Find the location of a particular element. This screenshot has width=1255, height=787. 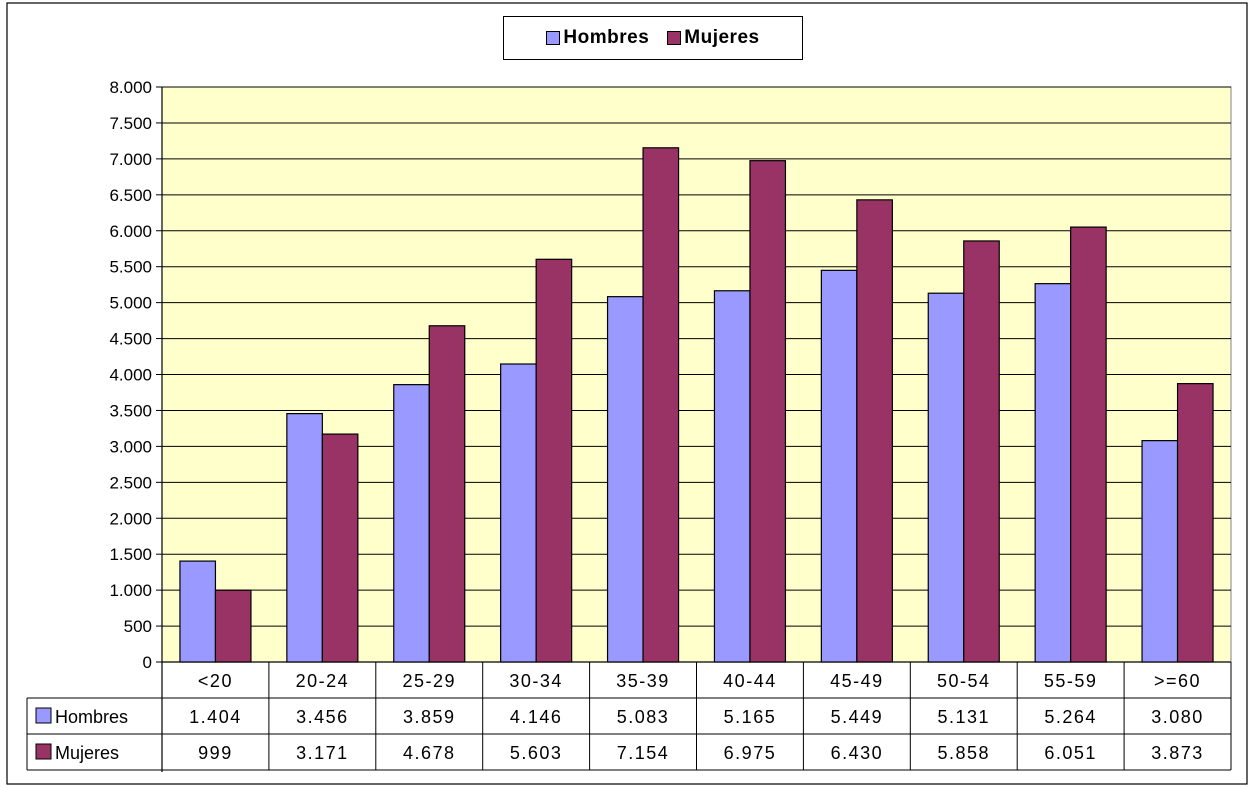

data-label: 7.154 is located at coordinates (643, 753).